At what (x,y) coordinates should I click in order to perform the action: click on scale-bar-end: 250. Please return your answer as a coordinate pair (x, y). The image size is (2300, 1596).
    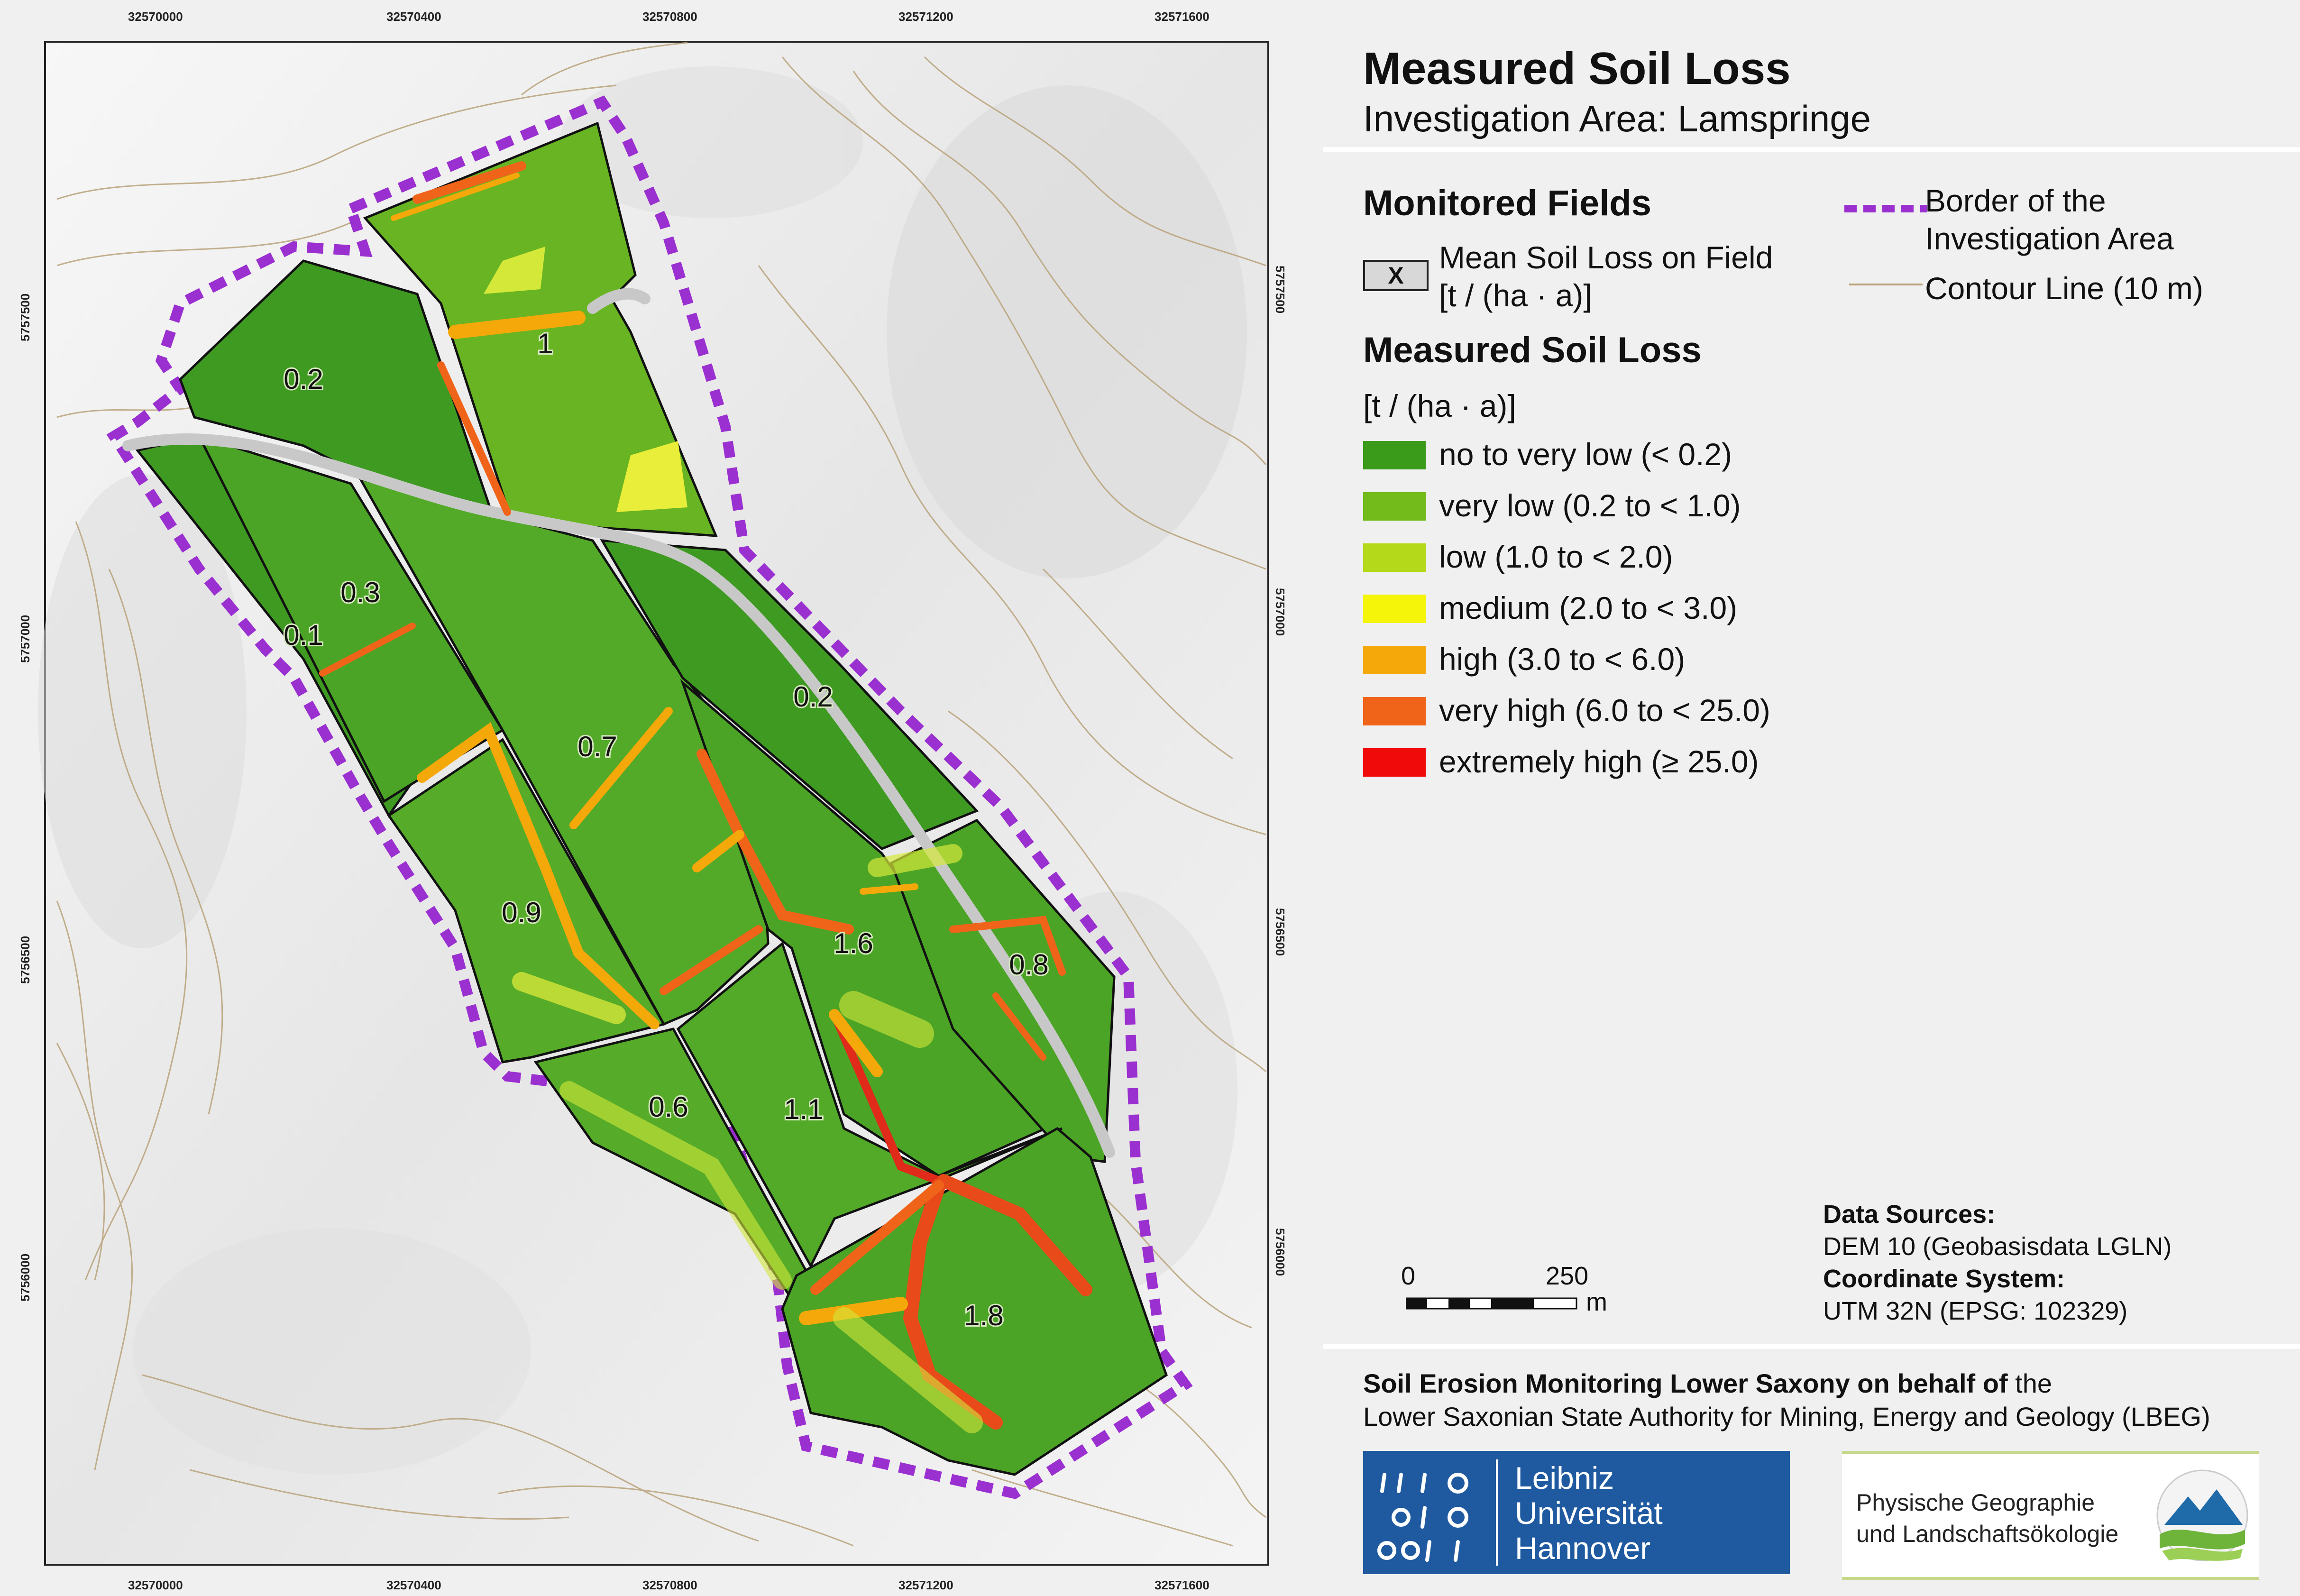
    Looking at the image, I should click on (1567, 1276).